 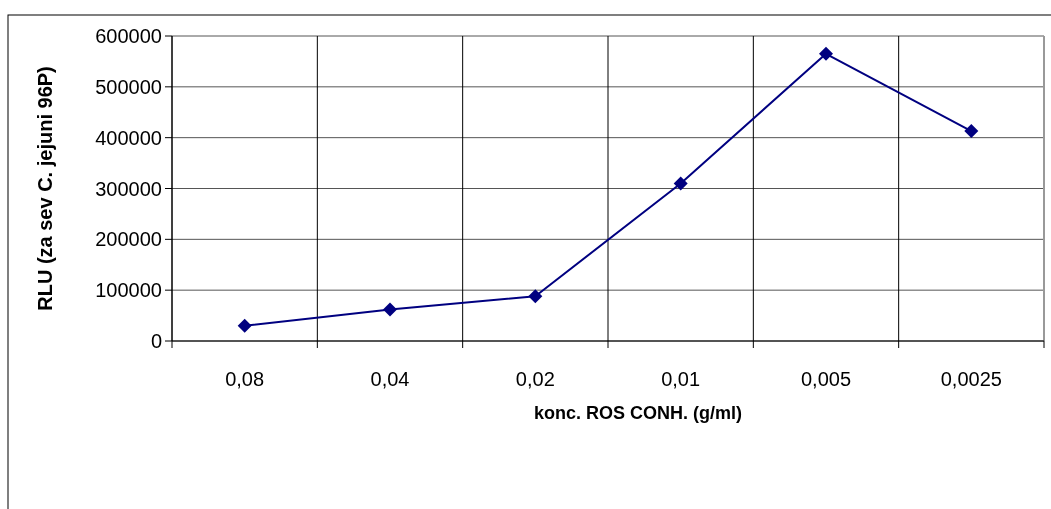 I want to click on y-tick-label: 100000, so click(x=128, y=290).